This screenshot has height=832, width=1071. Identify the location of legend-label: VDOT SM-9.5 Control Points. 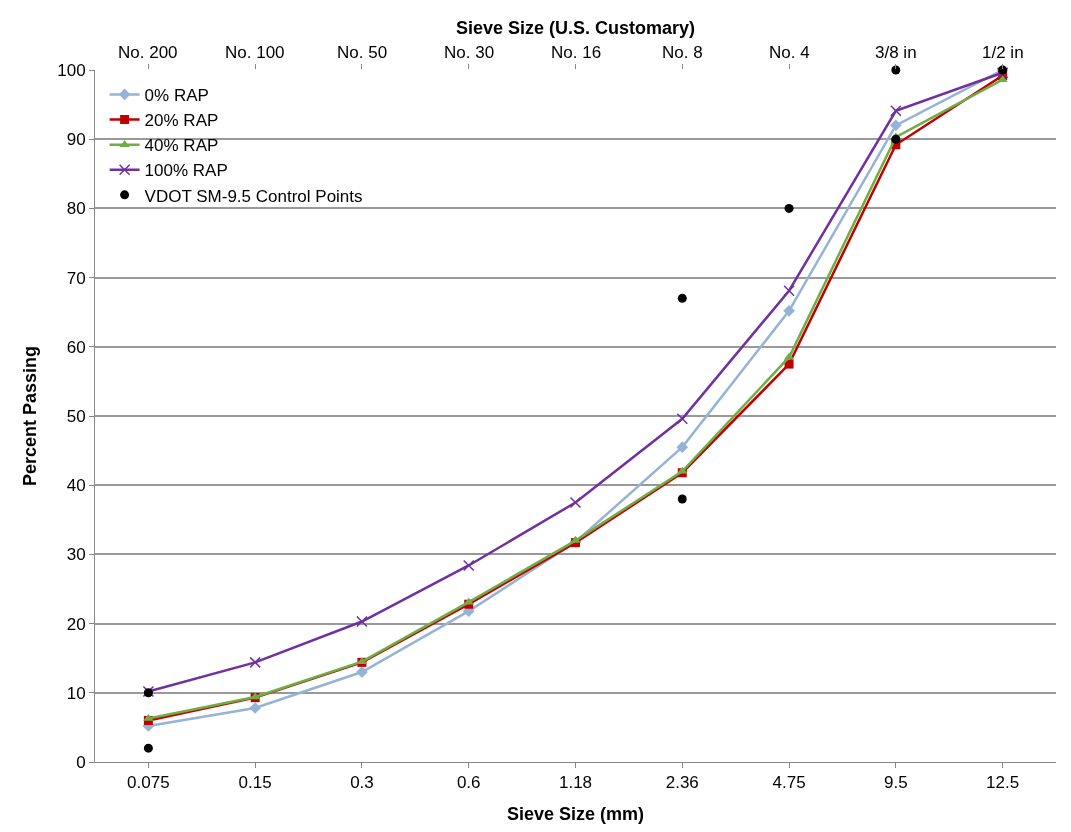
(253, 196).